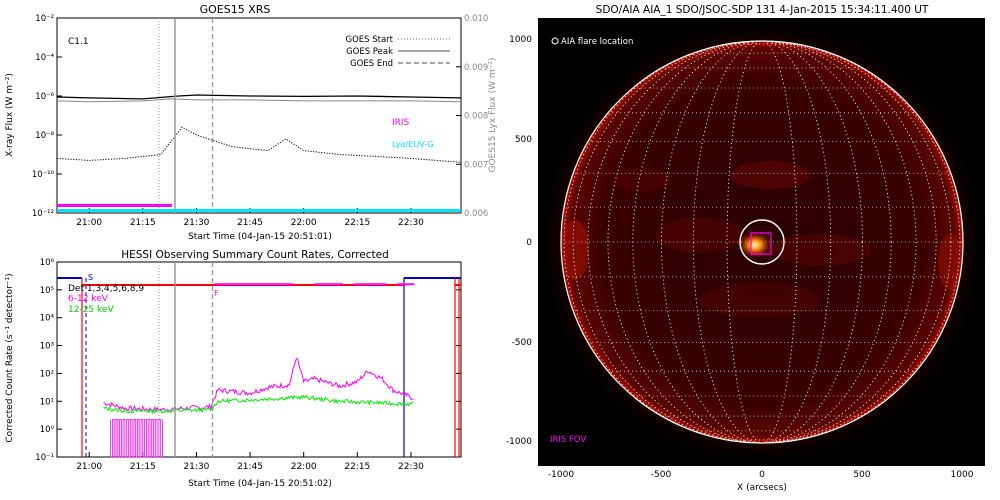 This screenshot has height=500, width=1000. Describe the element at coordinates (235, 9) in the screenshot. I see `goes-title: GOES15 XRS` at that location.